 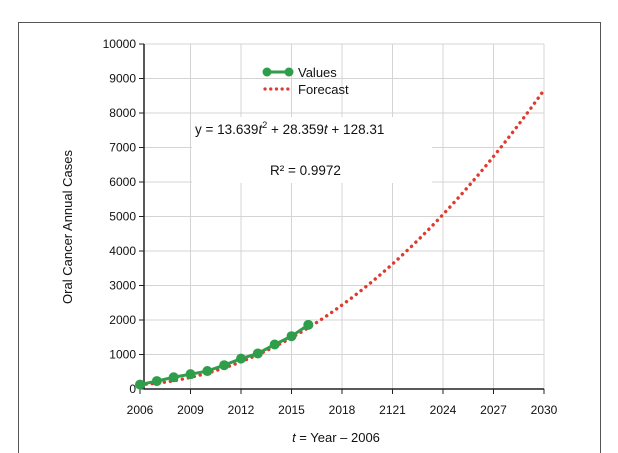 I want to click on x-axis-title-rest: = Year – 2006, so click(x=338, y=437).